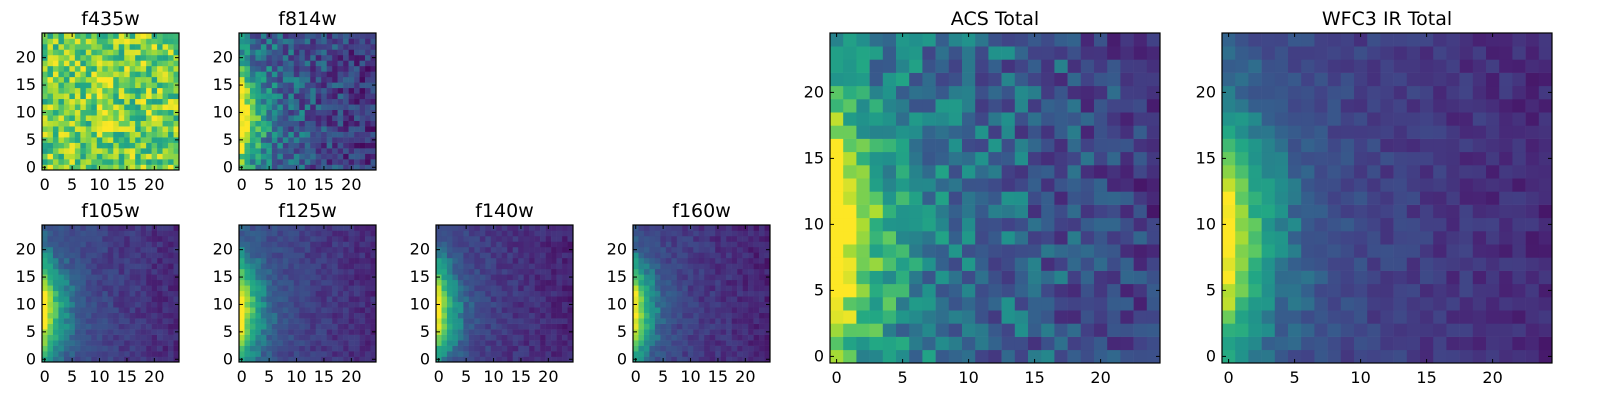 Image resolution: width=1600 pixels, height=400 pixels. I want to click on x-tick-label: 15, so click(718, 376).